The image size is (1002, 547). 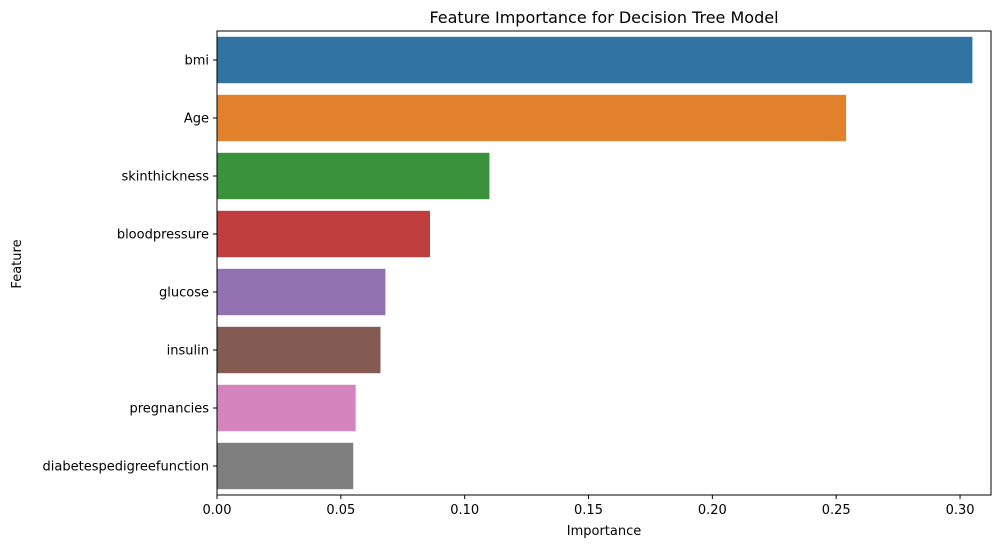 I want to click on bar-skinthickness, so click(x=353, y=176).